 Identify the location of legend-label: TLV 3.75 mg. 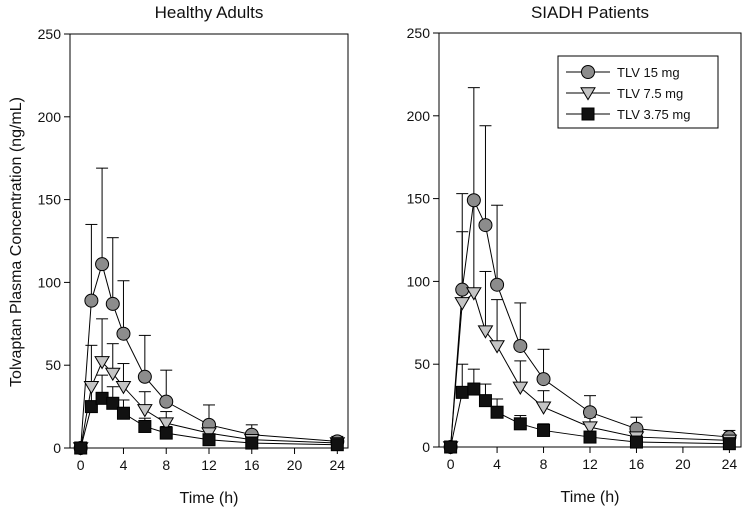
(653, 114).